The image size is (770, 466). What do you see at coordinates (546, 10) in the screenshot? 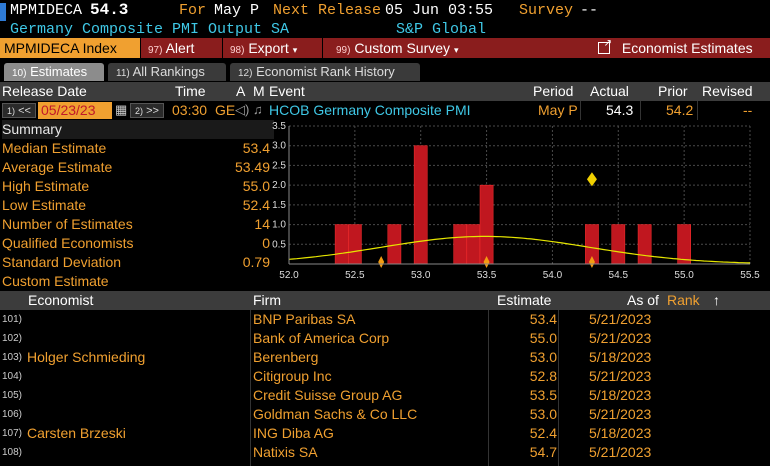
I see `survey-label: Survey` at bounding box center [546, 10].